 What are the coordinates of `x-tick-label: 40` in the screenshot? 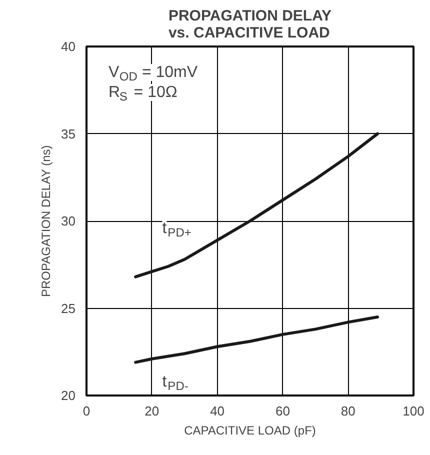 It's located at (217, 411).